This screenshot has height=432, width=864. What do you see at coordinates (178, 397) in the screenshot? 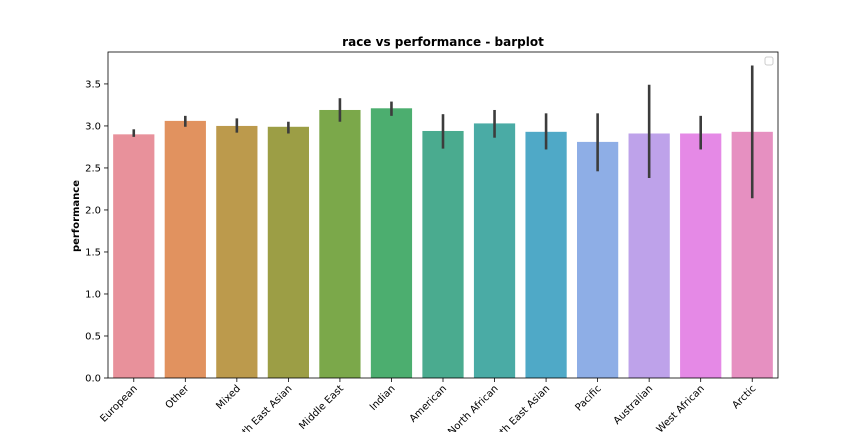
I see `x-tick-label: Other` at bounding box center [178, 397].